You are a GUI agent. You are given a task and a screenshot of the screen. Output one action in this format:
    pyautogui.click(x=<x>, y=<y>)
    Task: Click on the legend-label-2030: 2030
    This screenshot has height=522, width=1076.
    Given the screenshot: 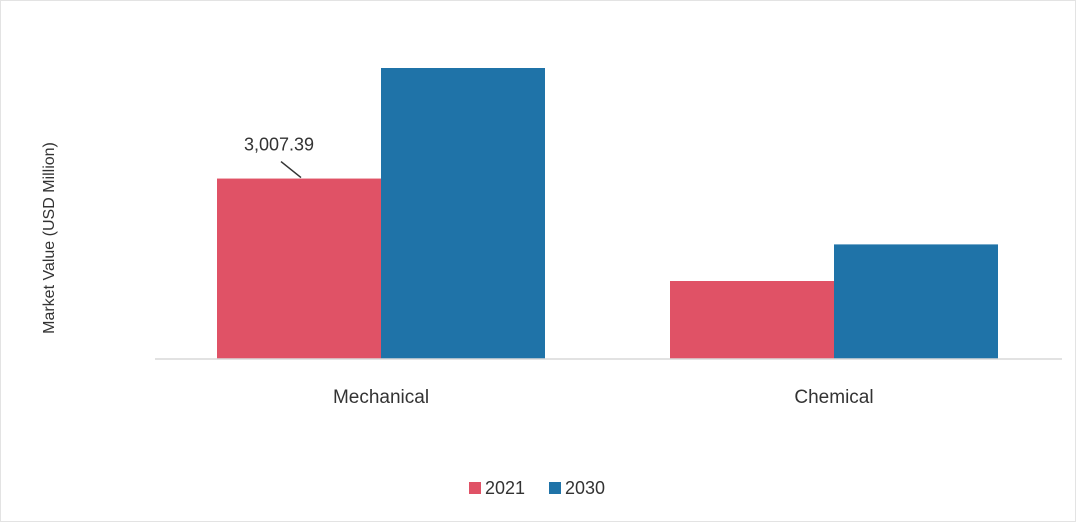 What is the action you would take?
    pyautogui.click(x=585, y=488)
    